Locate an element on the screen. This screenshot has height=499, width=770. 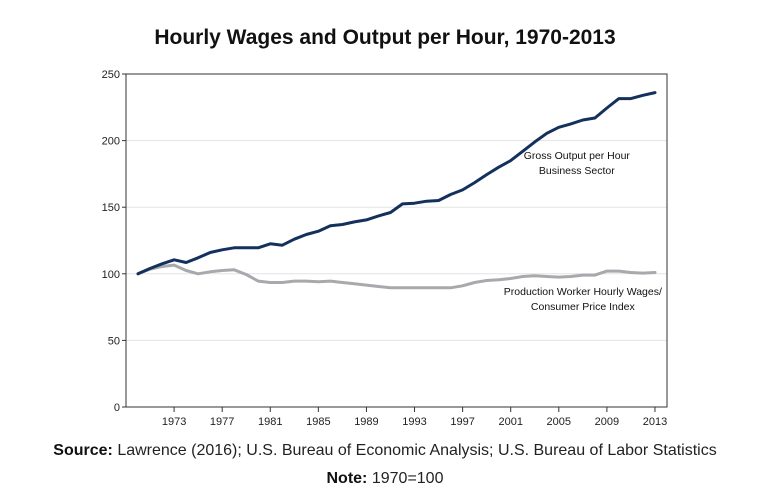
x-tick-label: 2005 is located at coordinates (559, 422).